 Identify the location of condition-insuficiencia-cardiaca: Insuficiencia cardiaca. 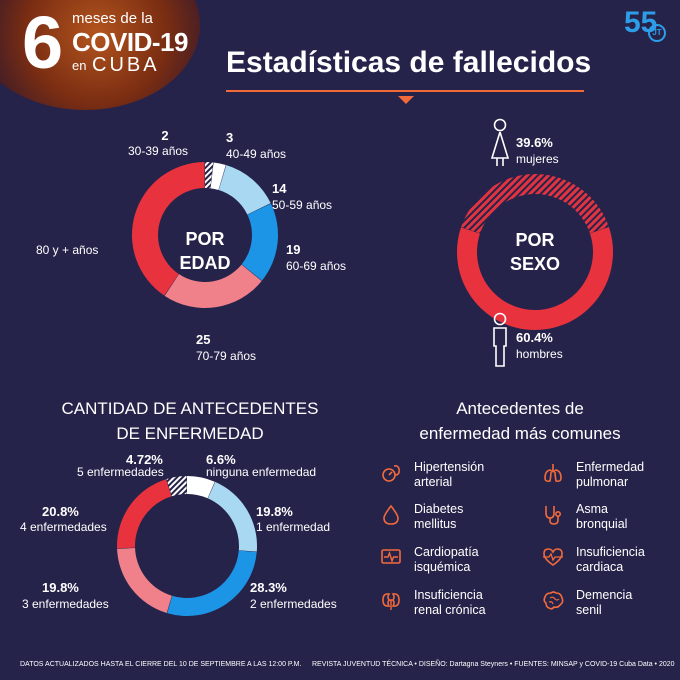
(610, 560).